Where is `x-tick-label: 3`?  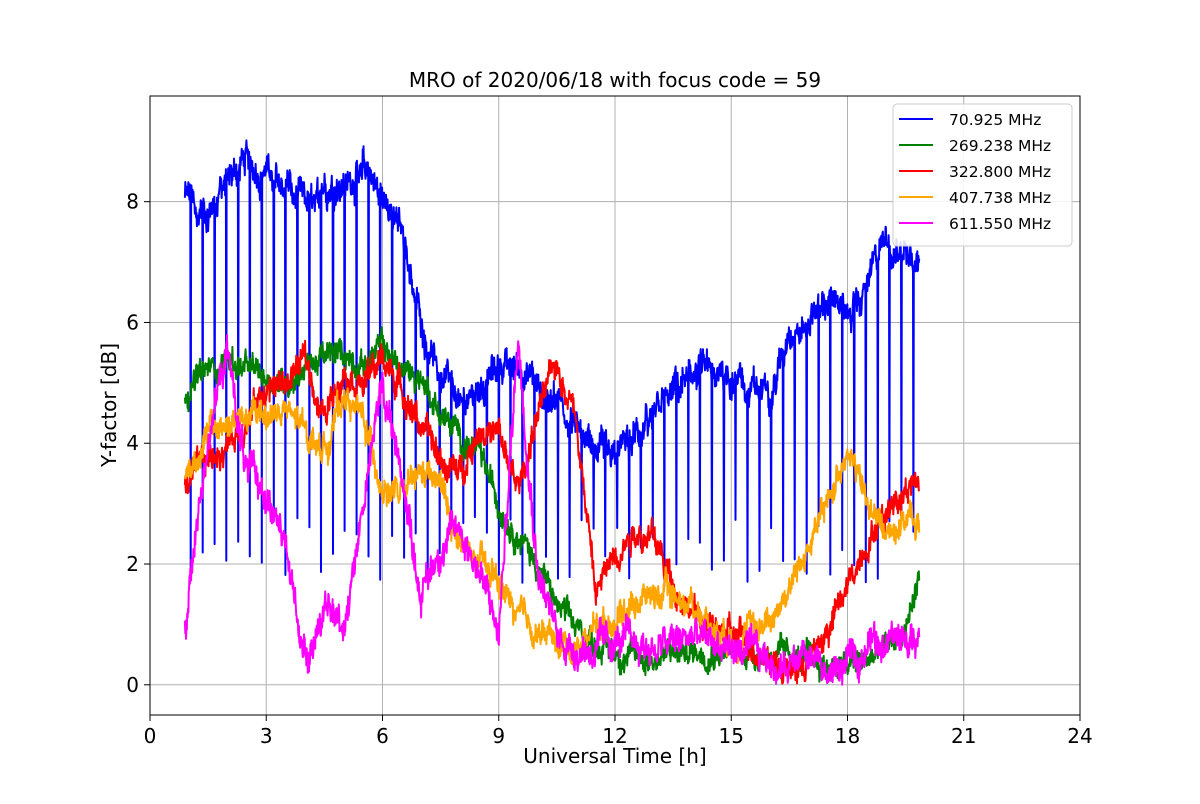
x-tick-label: 3 is located at coordinates (266, 736).